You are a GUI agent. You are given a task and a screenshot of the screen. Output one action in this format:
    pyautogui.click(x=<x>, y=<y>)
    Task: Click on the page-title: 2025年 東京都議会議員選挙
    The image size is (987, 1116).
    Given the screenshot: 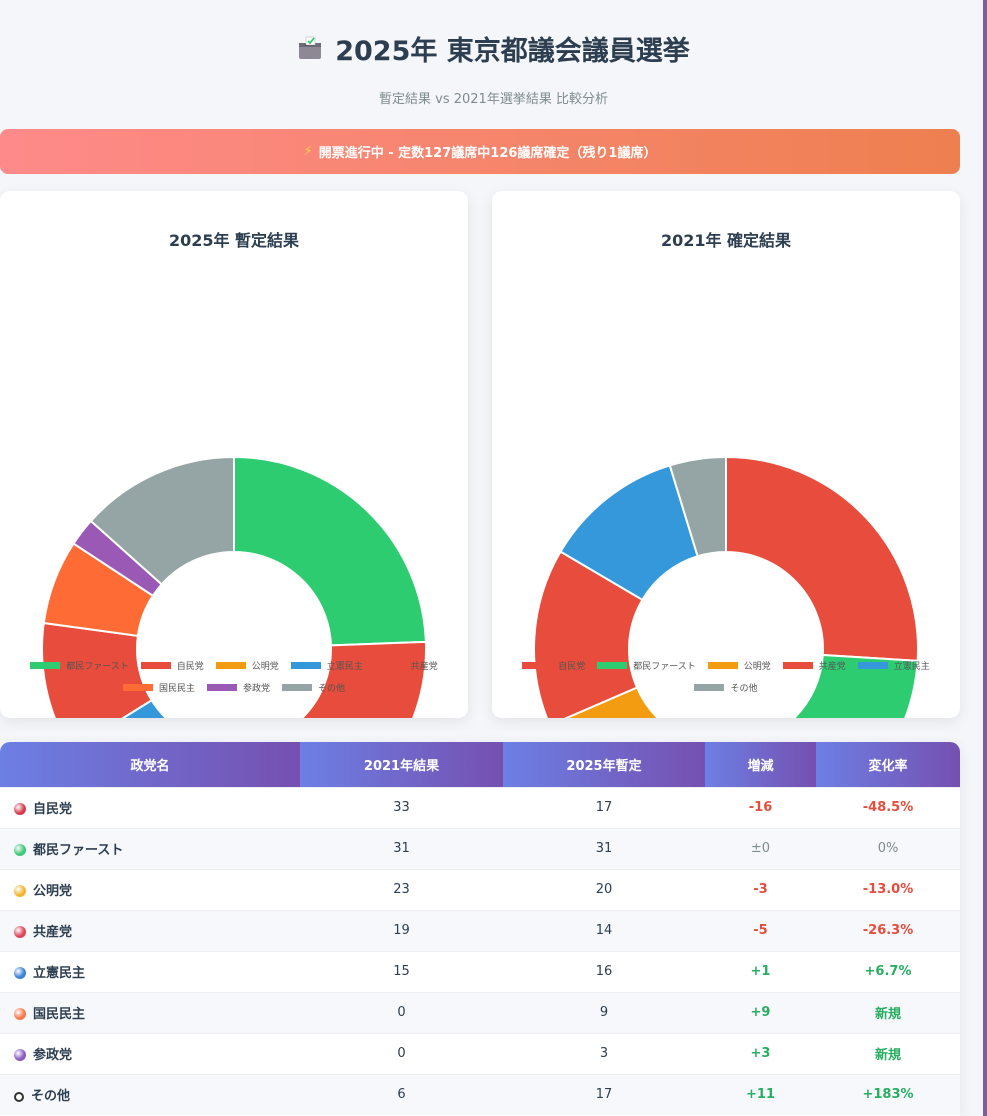 What is the action you would take?
    pyautogui.click(x=493, y=48)
    